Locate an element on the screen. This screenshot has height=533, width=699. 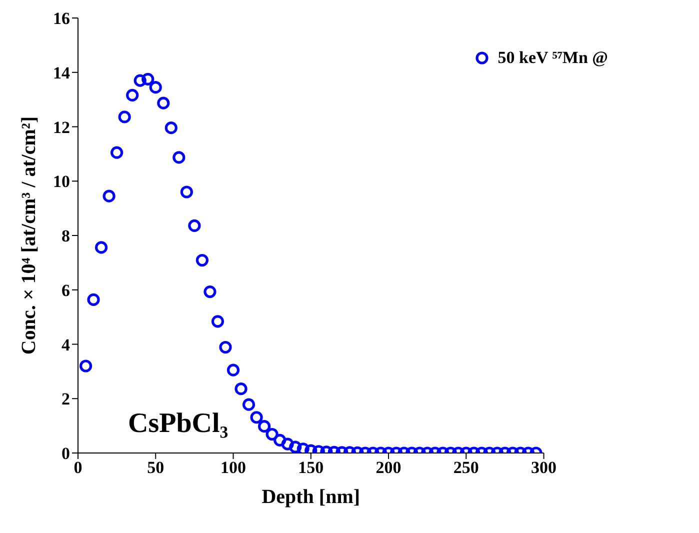
y-tick-label: 8 is located at coordinates (66, 236).